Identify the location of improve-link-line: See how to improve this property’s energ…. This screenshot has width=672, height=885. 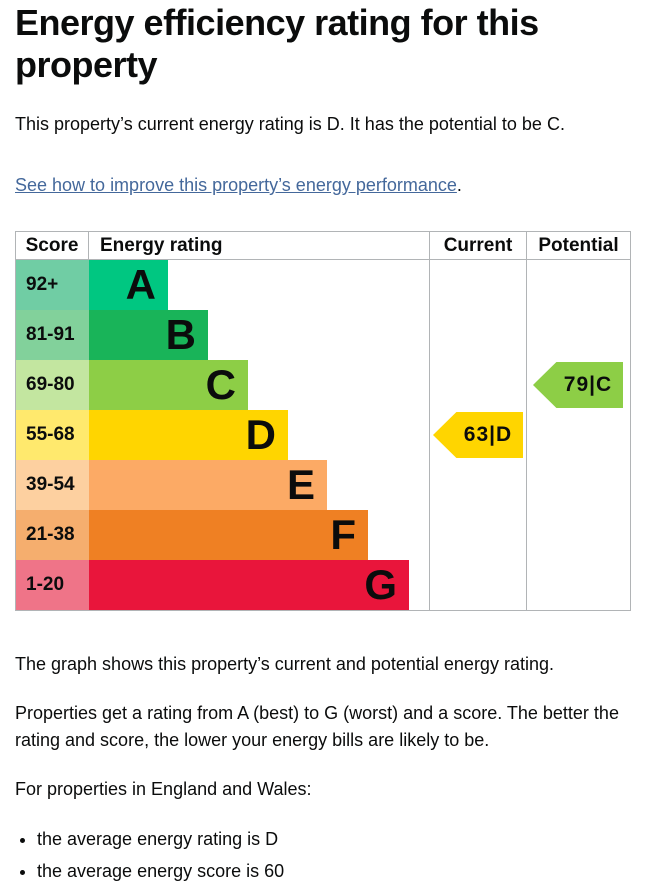
(325, 185).